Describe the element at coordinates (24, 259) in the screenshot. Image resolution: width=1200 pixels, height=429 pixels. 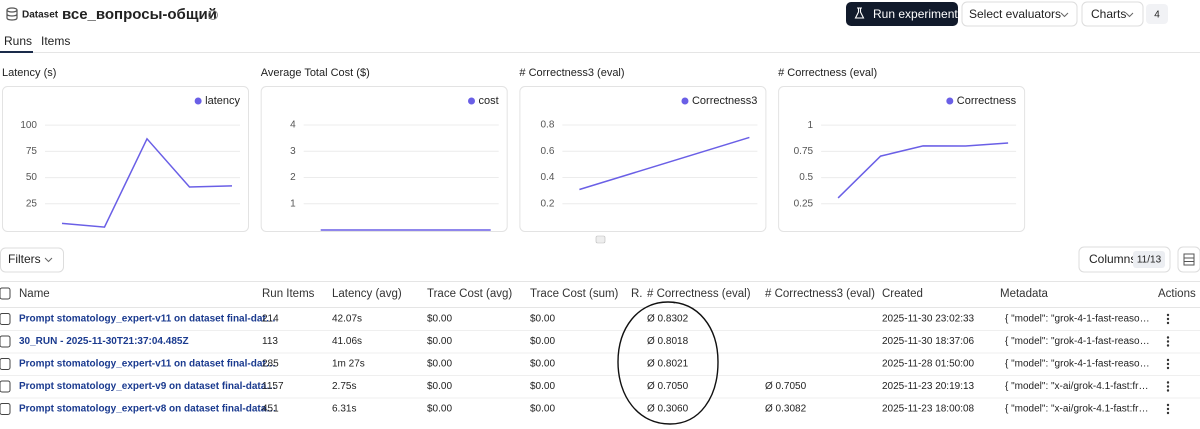
I see `filters-label: Filters` at that location.